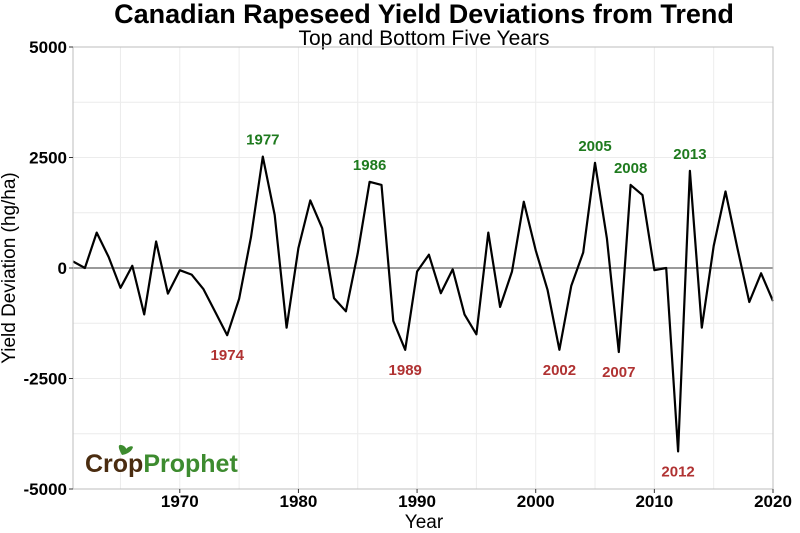 Image resolution: width=800 pixels, height=533 pixels. What do you see at coordinates (536, 501) in the screenshot?
I see `x-tick-label: 2000` at bounding box center [536, 501].